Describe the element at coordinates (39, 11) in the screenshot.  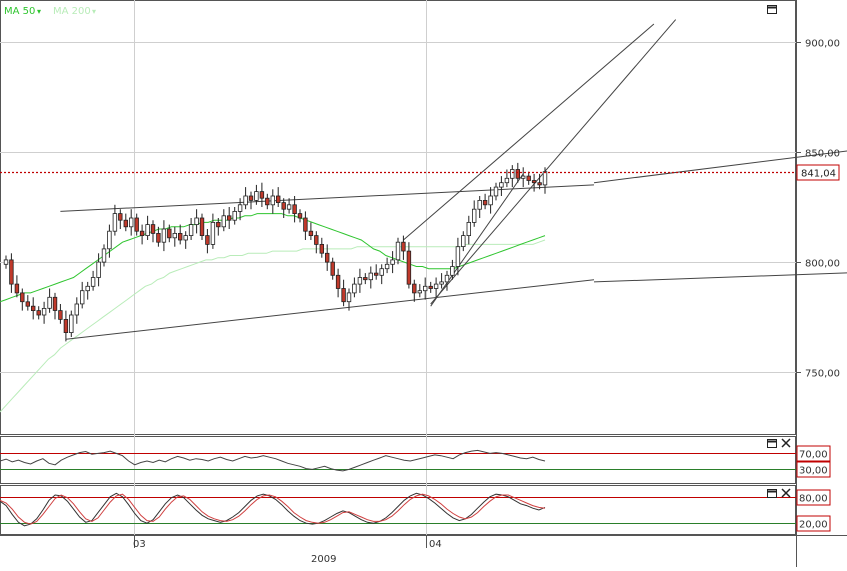
I see `ma50-dropdown-icon: ▾` at that location.